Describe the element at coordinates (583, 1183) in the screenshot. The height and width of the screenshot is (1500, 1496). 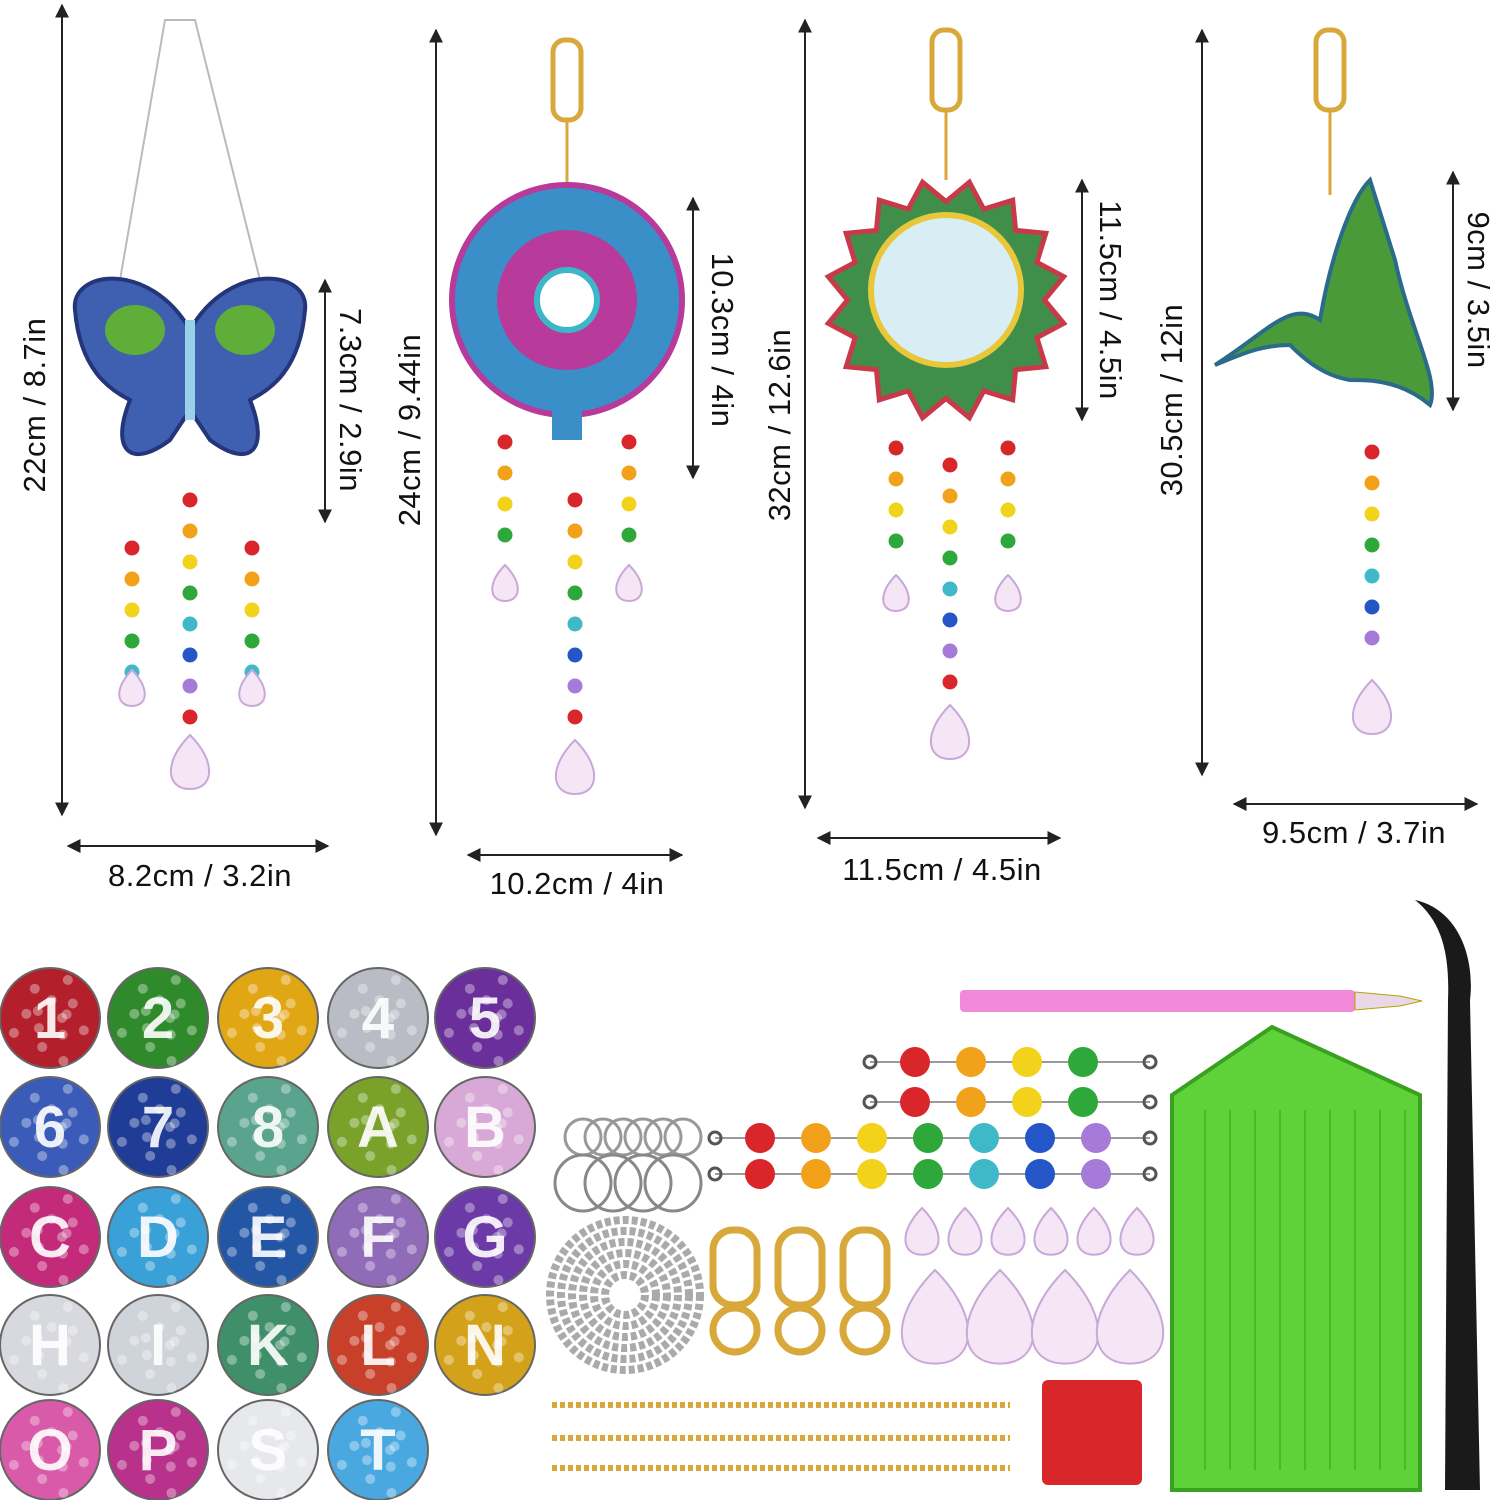
I see `split-ring` at that location.